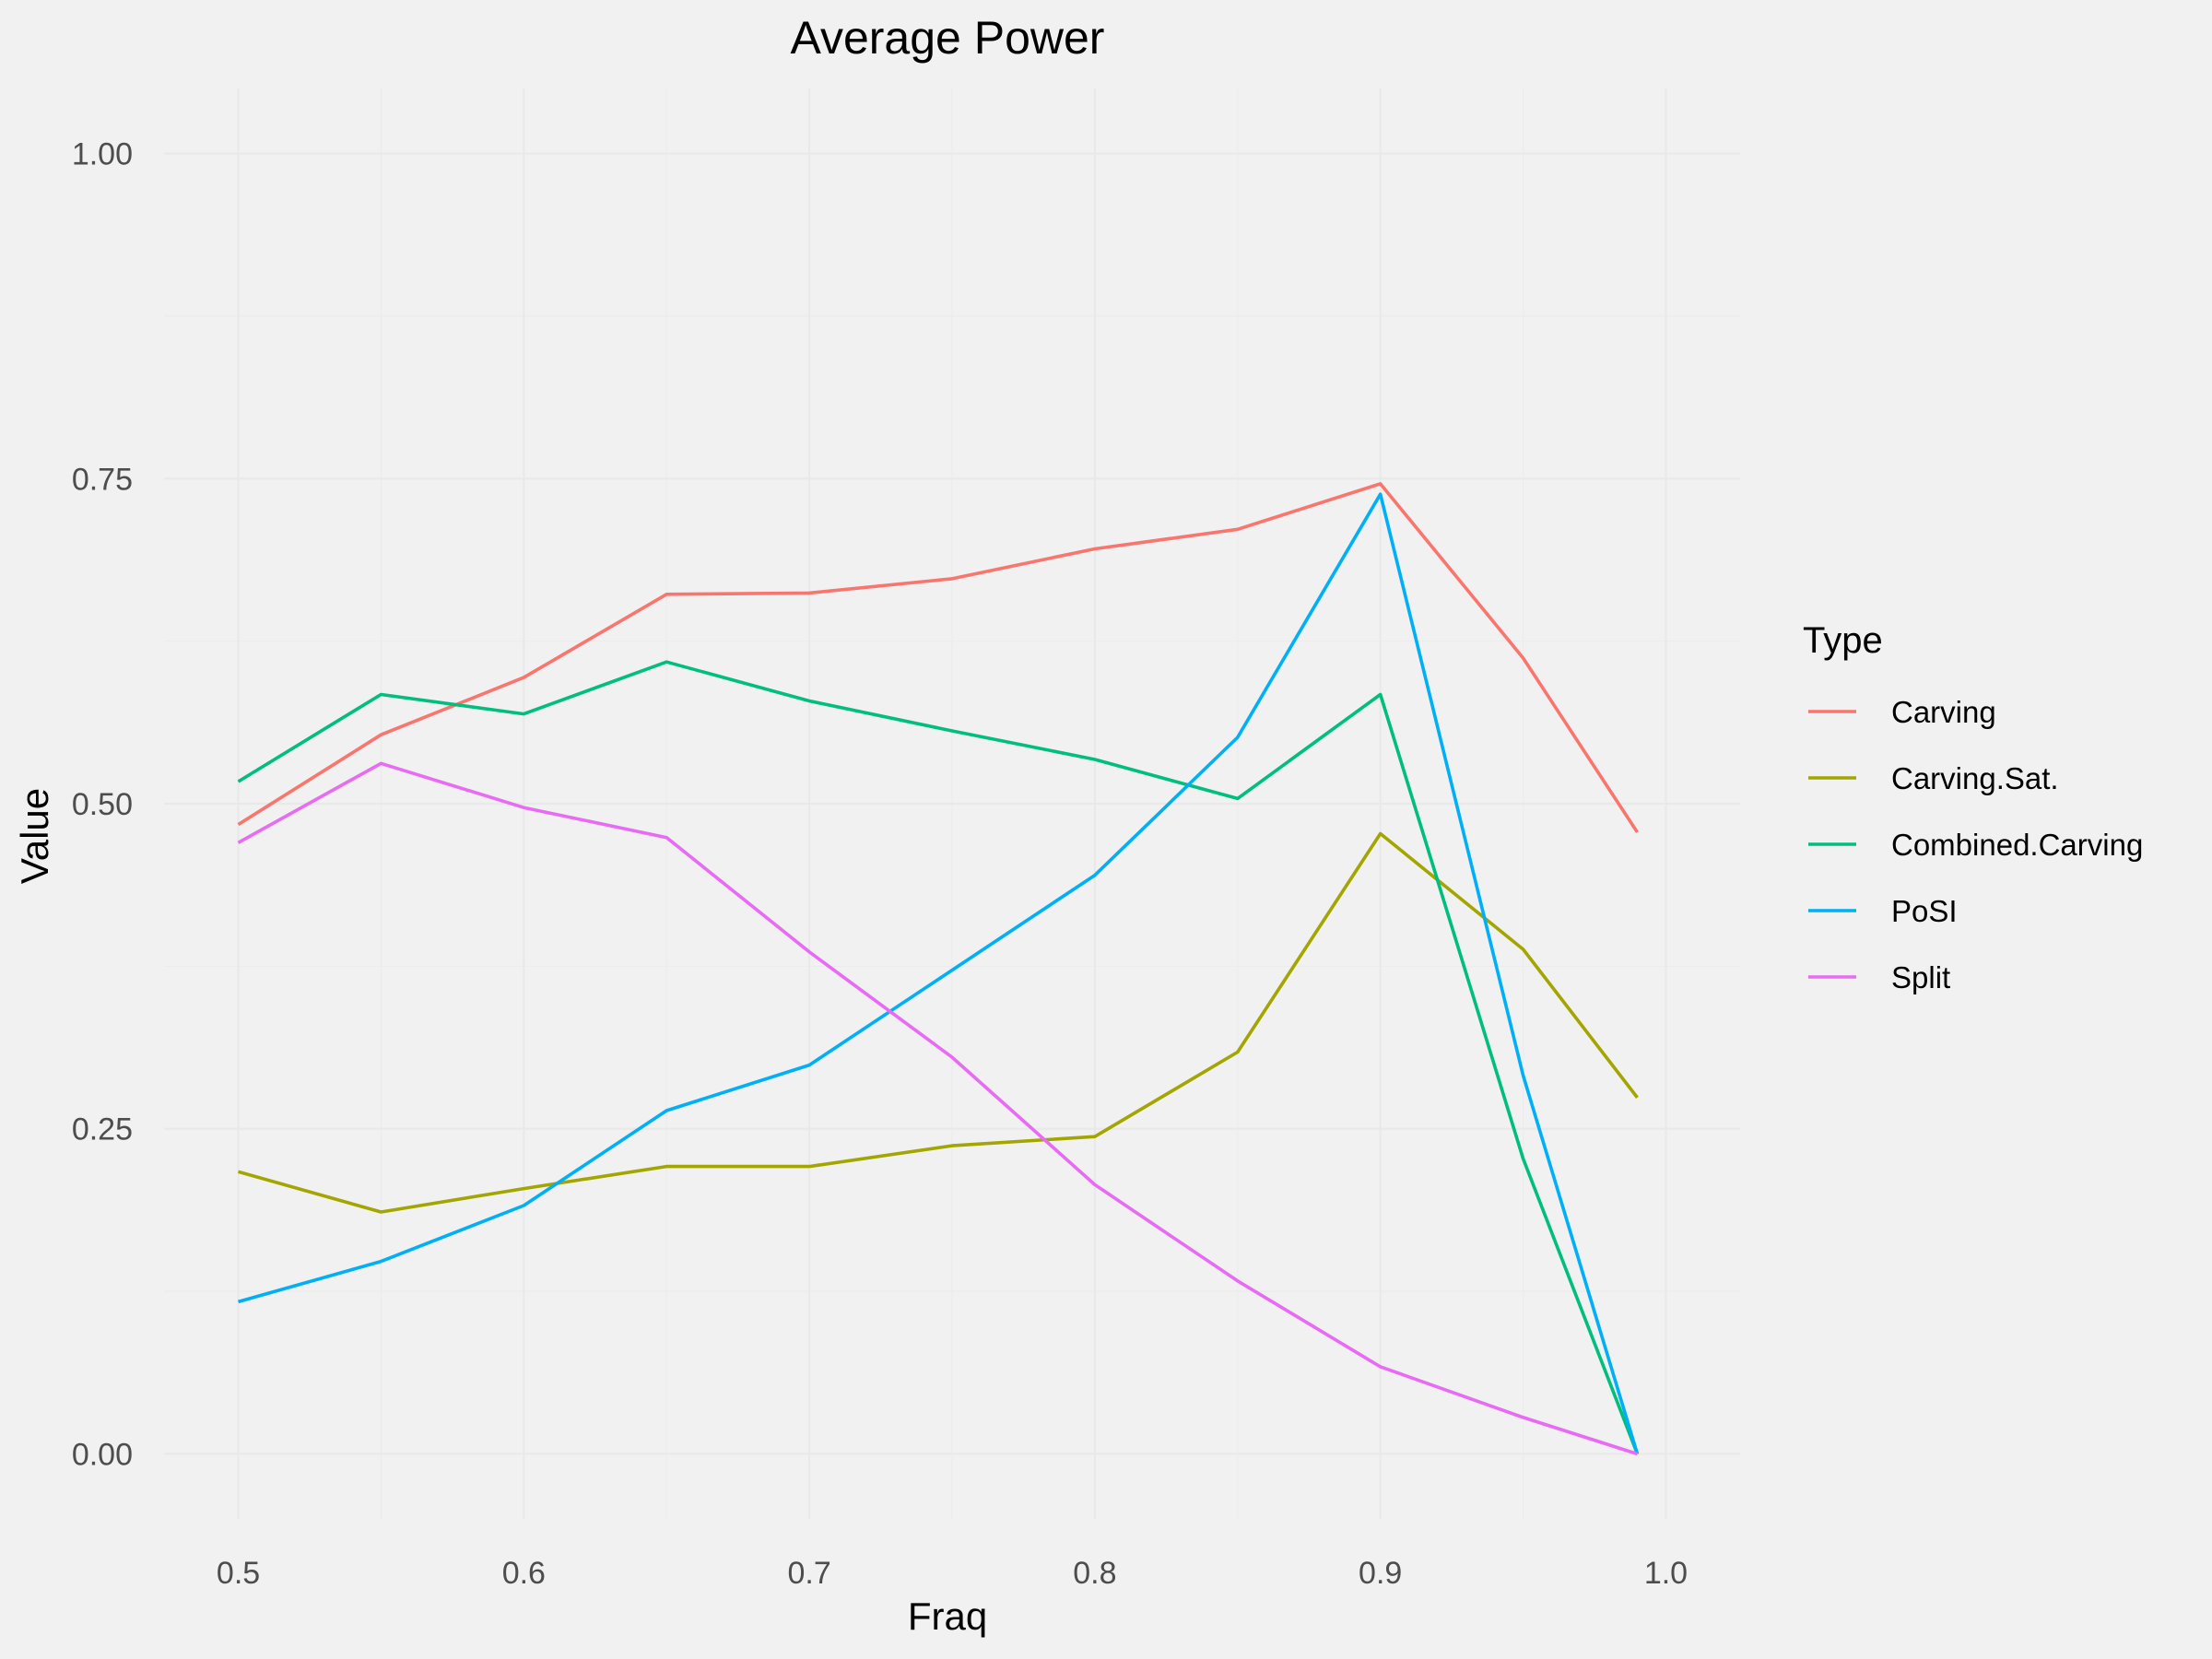 The image size is (2212, 1659). Describe the element at coordinates (102, 479) in the screenshot. I see `y-tick-label: 0.75` at that location.